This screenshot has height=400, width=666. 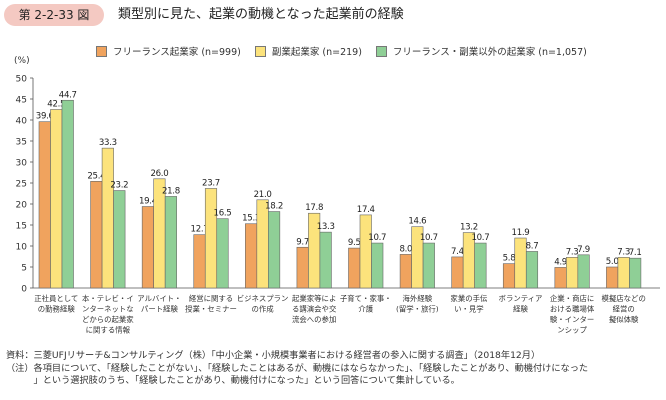 What do you see at coordinates (314, 298) in the screenshot?
I see `x-category-label: 起業家等によ` at bounding box center [314, 298].